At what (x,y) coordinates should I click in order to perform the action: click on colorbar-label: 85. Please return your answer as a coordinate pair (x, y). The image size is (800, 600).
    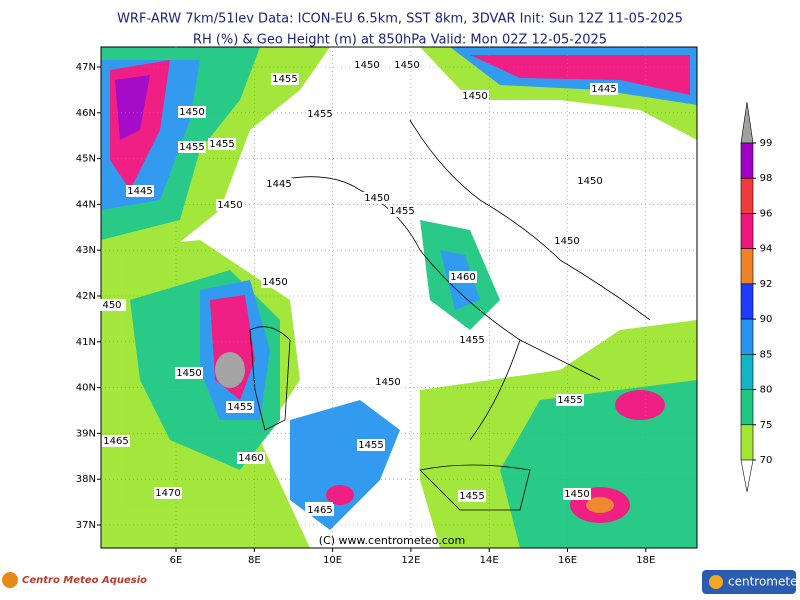
    Looking at the image, I should click on (766, 354).